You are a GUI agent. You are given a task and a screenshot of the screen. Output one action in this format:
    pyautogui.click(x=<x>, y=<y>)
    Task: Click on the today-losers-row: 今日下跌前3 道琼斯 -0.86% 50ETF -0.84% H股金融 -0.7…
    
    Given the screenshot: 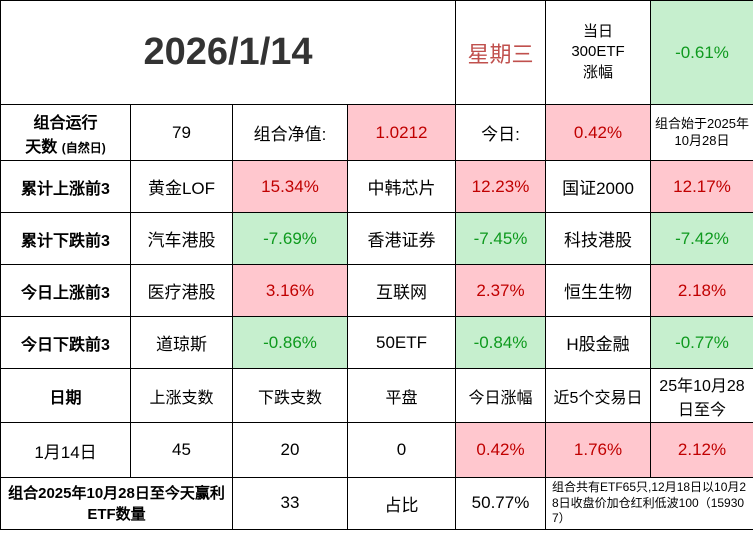 What is the action you would take?
    pyautogui.click(x=376, y=342)
    